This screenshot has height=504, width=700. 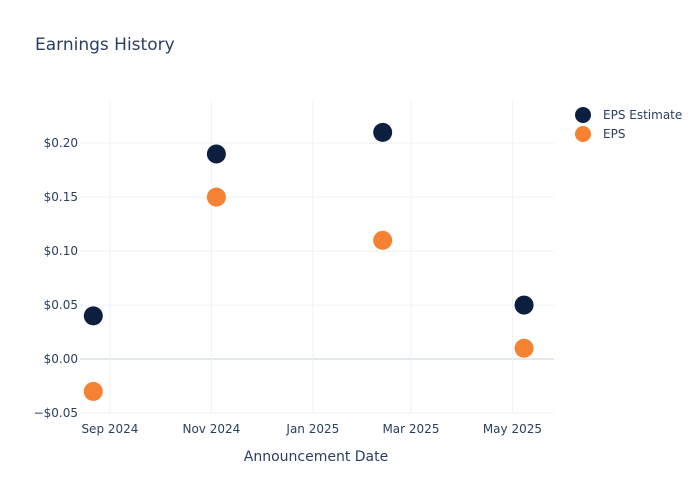 What do you see at coordinates (512, 429) in the screenshot?
I see `x-tick-label: May 2025` at bounding box center [512, 429].